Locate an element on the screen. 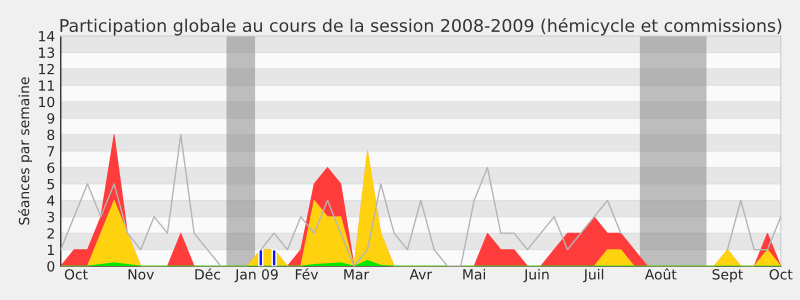  y-tick-label: 6 is located at coordinates (50, 167).